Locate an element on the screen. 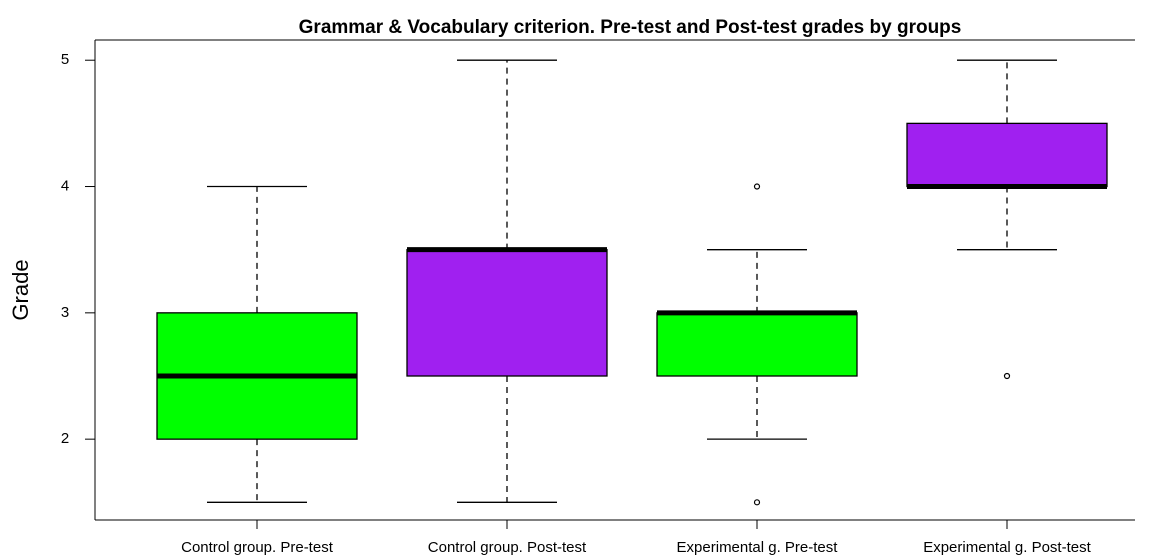  x-tick-label: Experimental g. Pre-test is located at coordinates (758, 547).